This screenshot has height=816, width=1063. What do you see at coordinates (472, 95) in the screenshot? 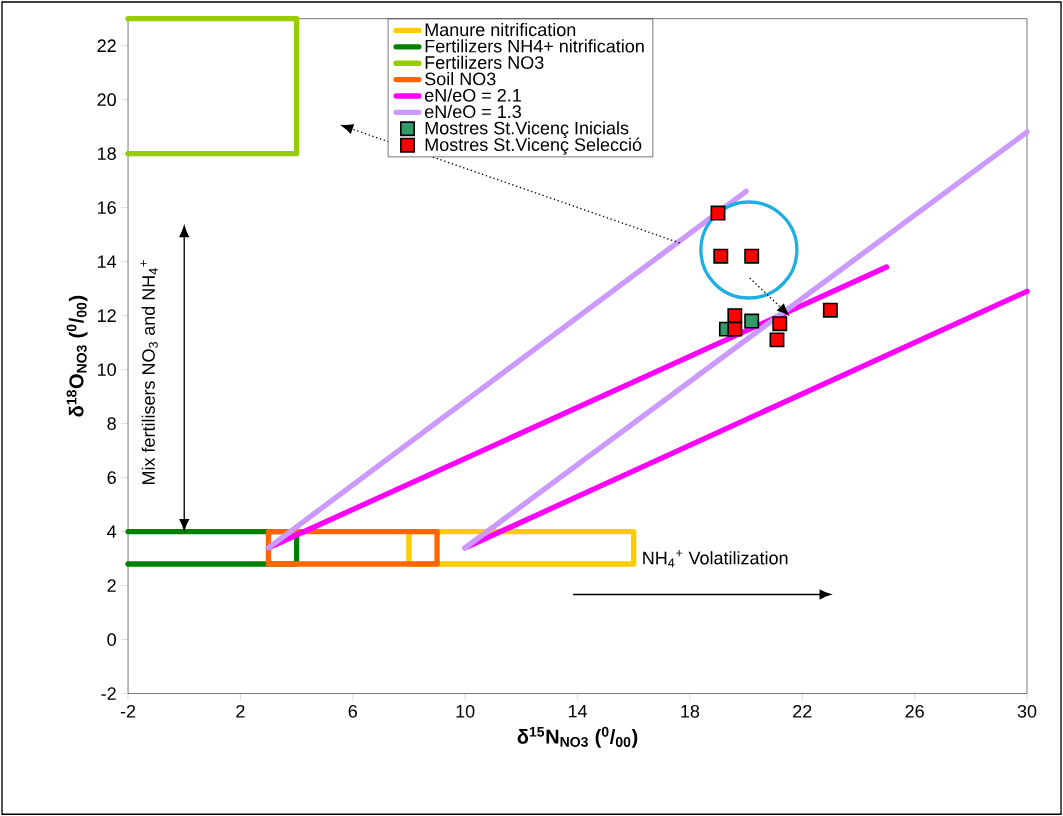
I see `legend-label: eN/eO = 2.1` at bounding box center [472, 95].